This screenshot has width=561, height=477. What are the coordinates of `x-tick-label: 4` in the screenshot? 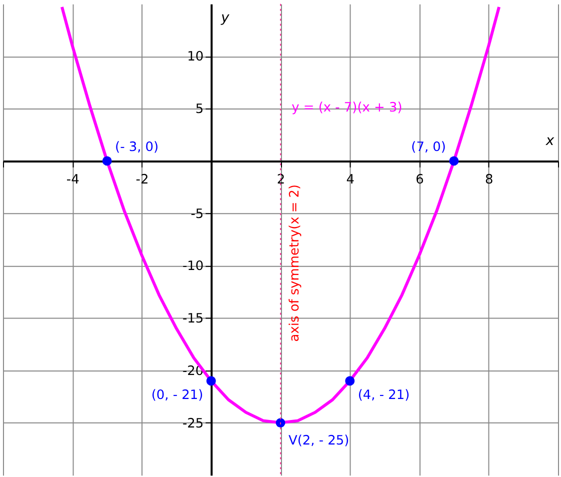 It's located at (350, 180).